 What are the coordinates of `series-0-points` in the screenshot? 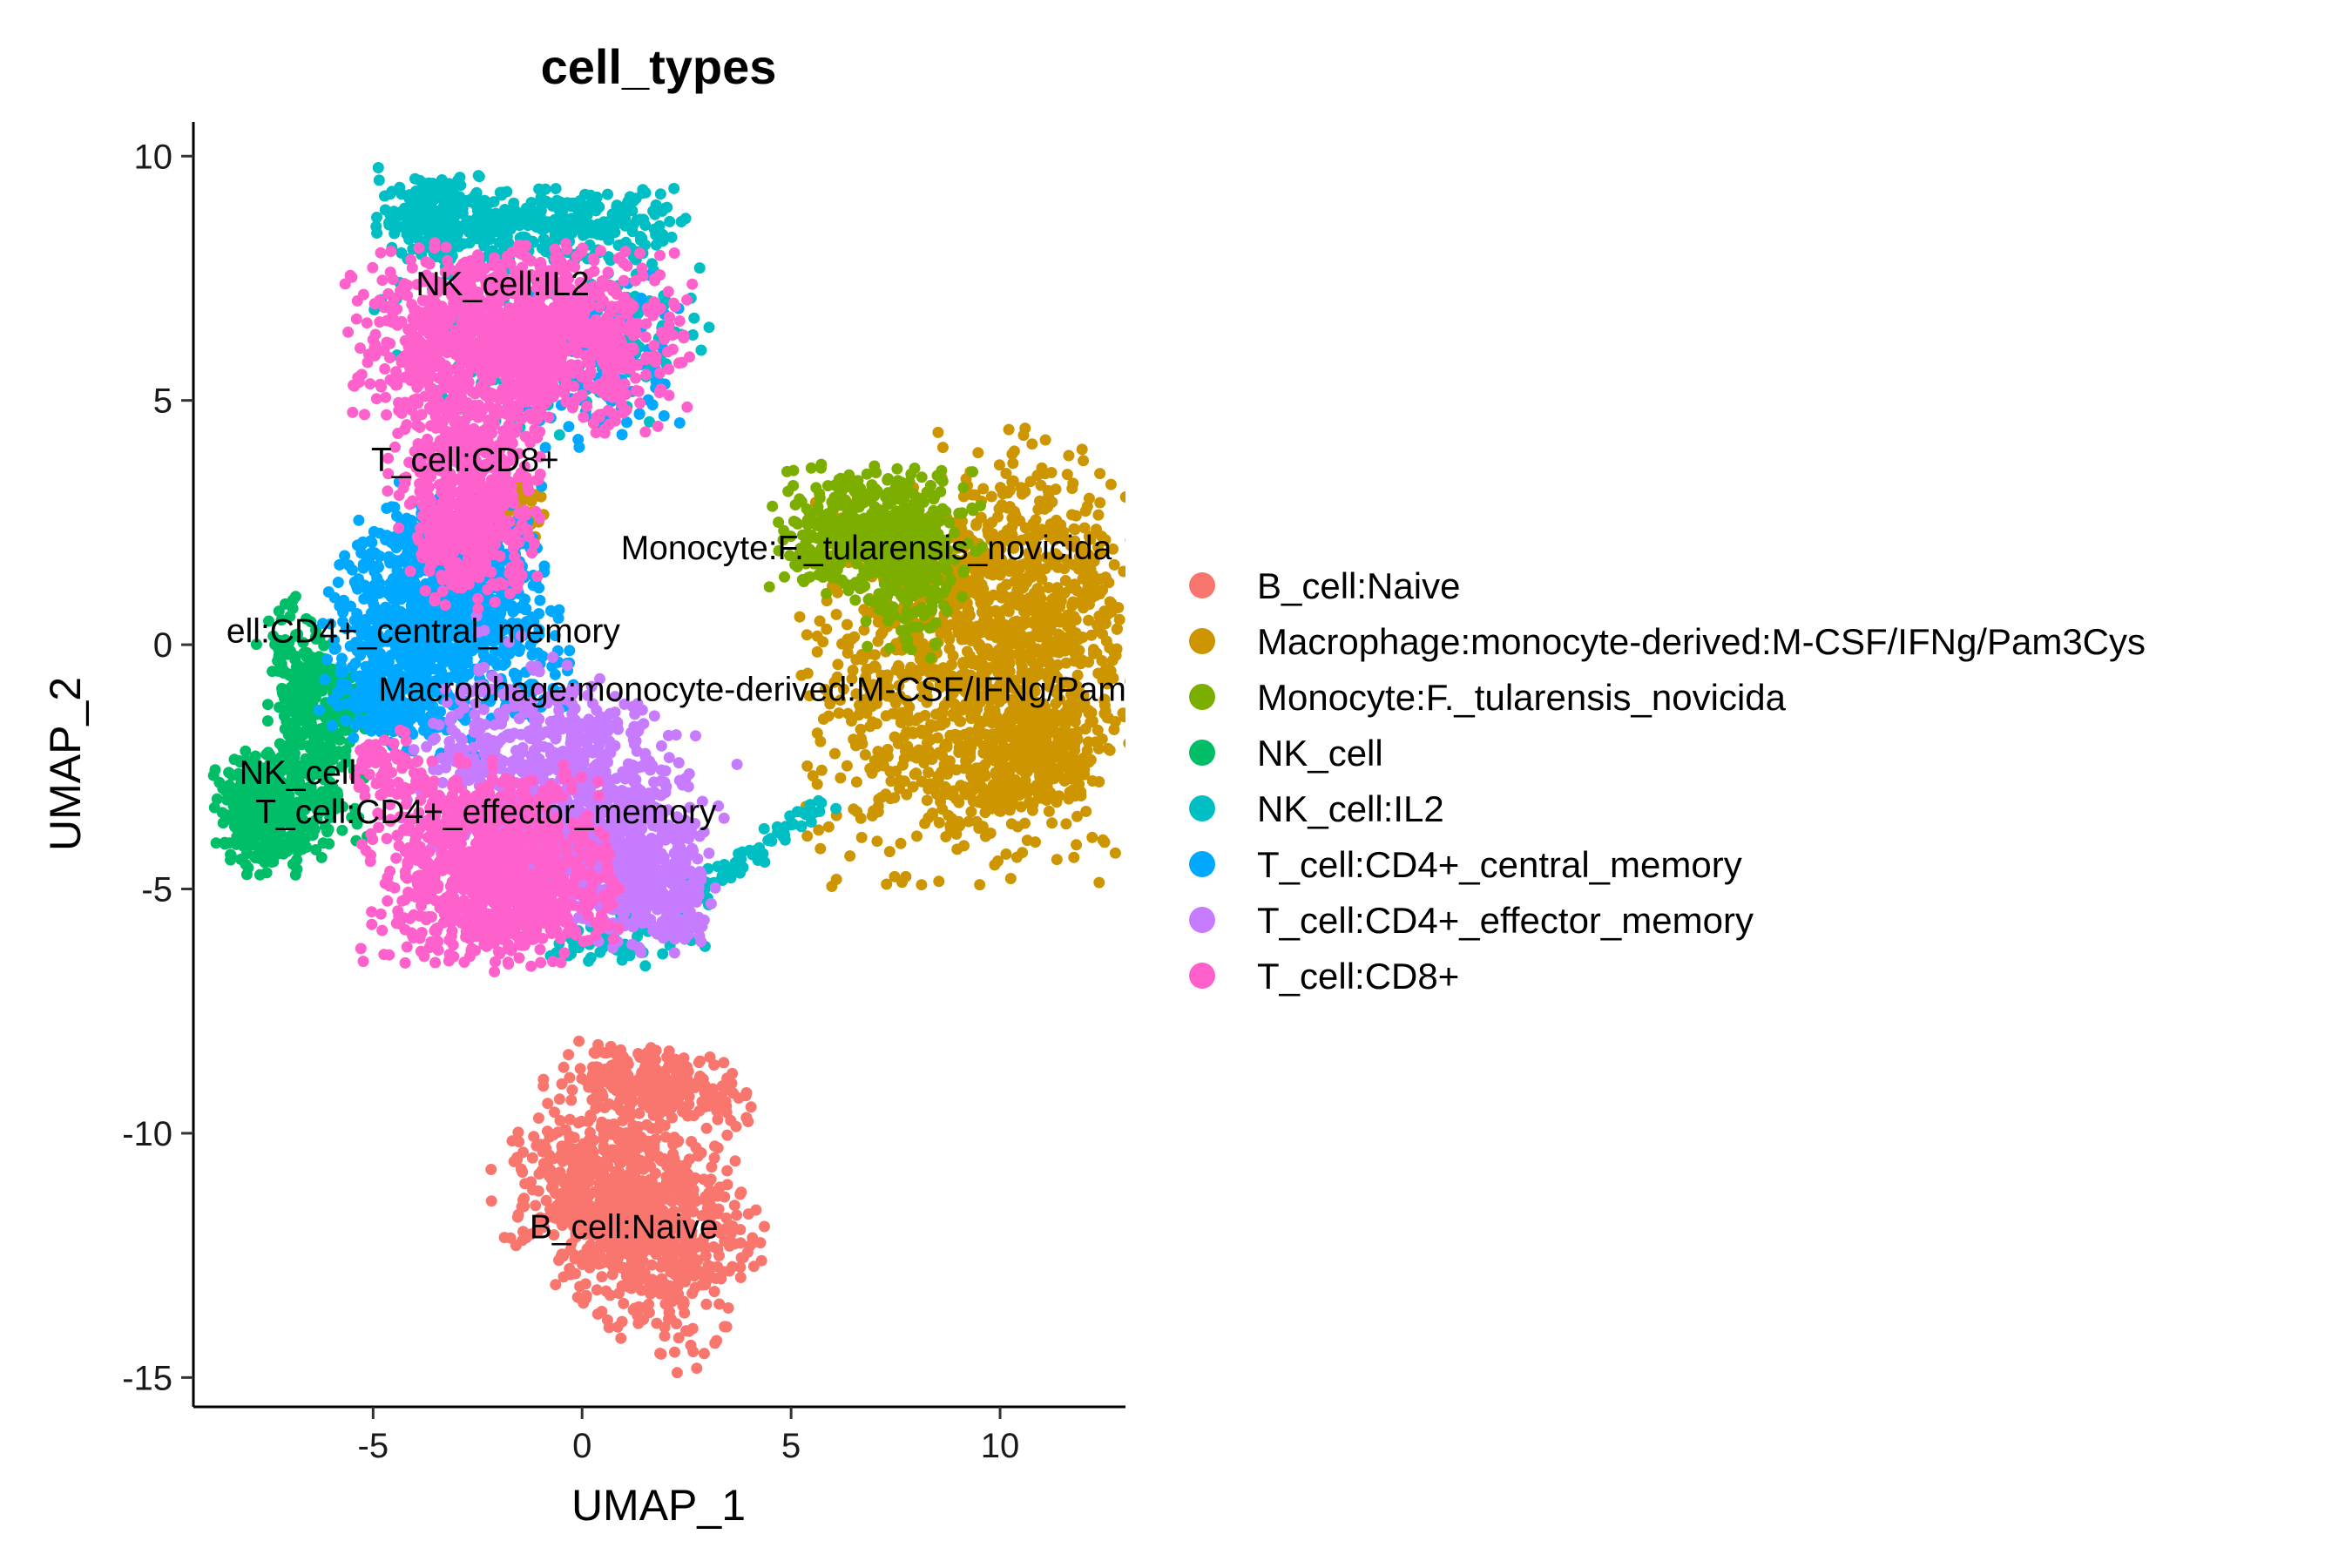 It's located at (628, 1207).